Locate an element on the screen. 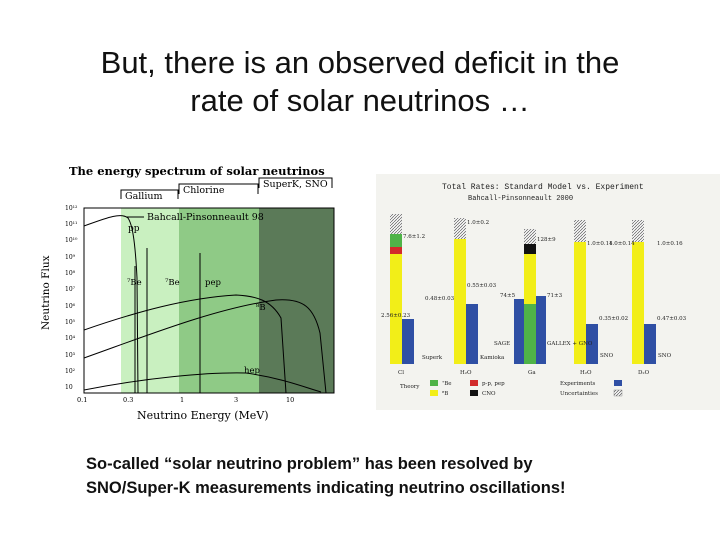 The image size is (720, 540). value-label: 7.6±1.2 is located at coordinates (414, 237).